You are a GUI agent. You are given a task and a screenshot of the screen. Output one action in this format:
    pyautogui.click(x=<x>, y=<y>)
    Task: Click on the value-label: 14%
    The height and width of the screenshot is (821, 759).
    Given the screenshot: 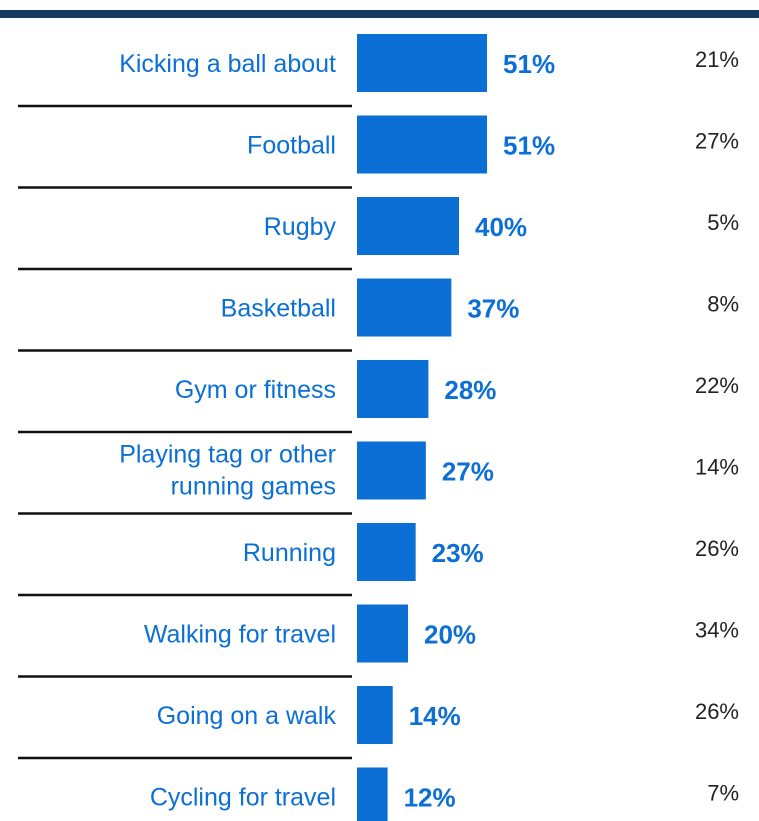 What is the action you would take?
    pyautogui.click(x=435, y=716)
    